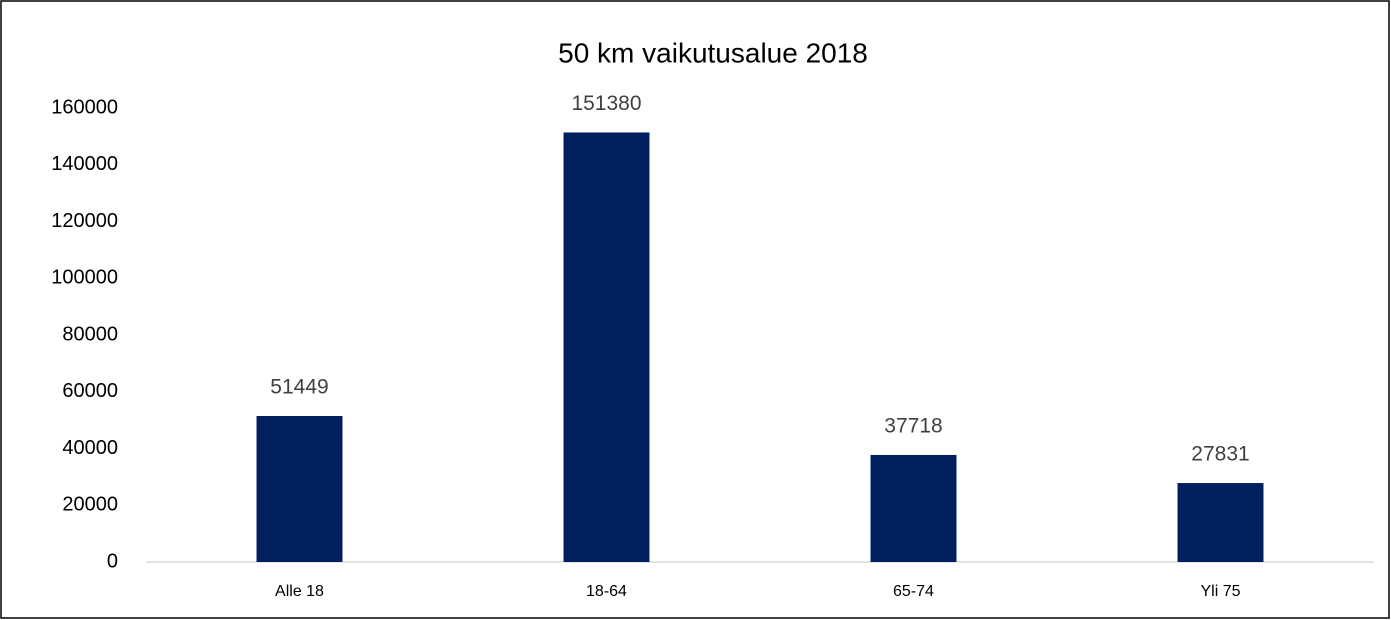 The image size is (1391, 620). Describe the element at coordinates (90, 334) in the screenshot. I see `y-tick-label: 80000` at that location.